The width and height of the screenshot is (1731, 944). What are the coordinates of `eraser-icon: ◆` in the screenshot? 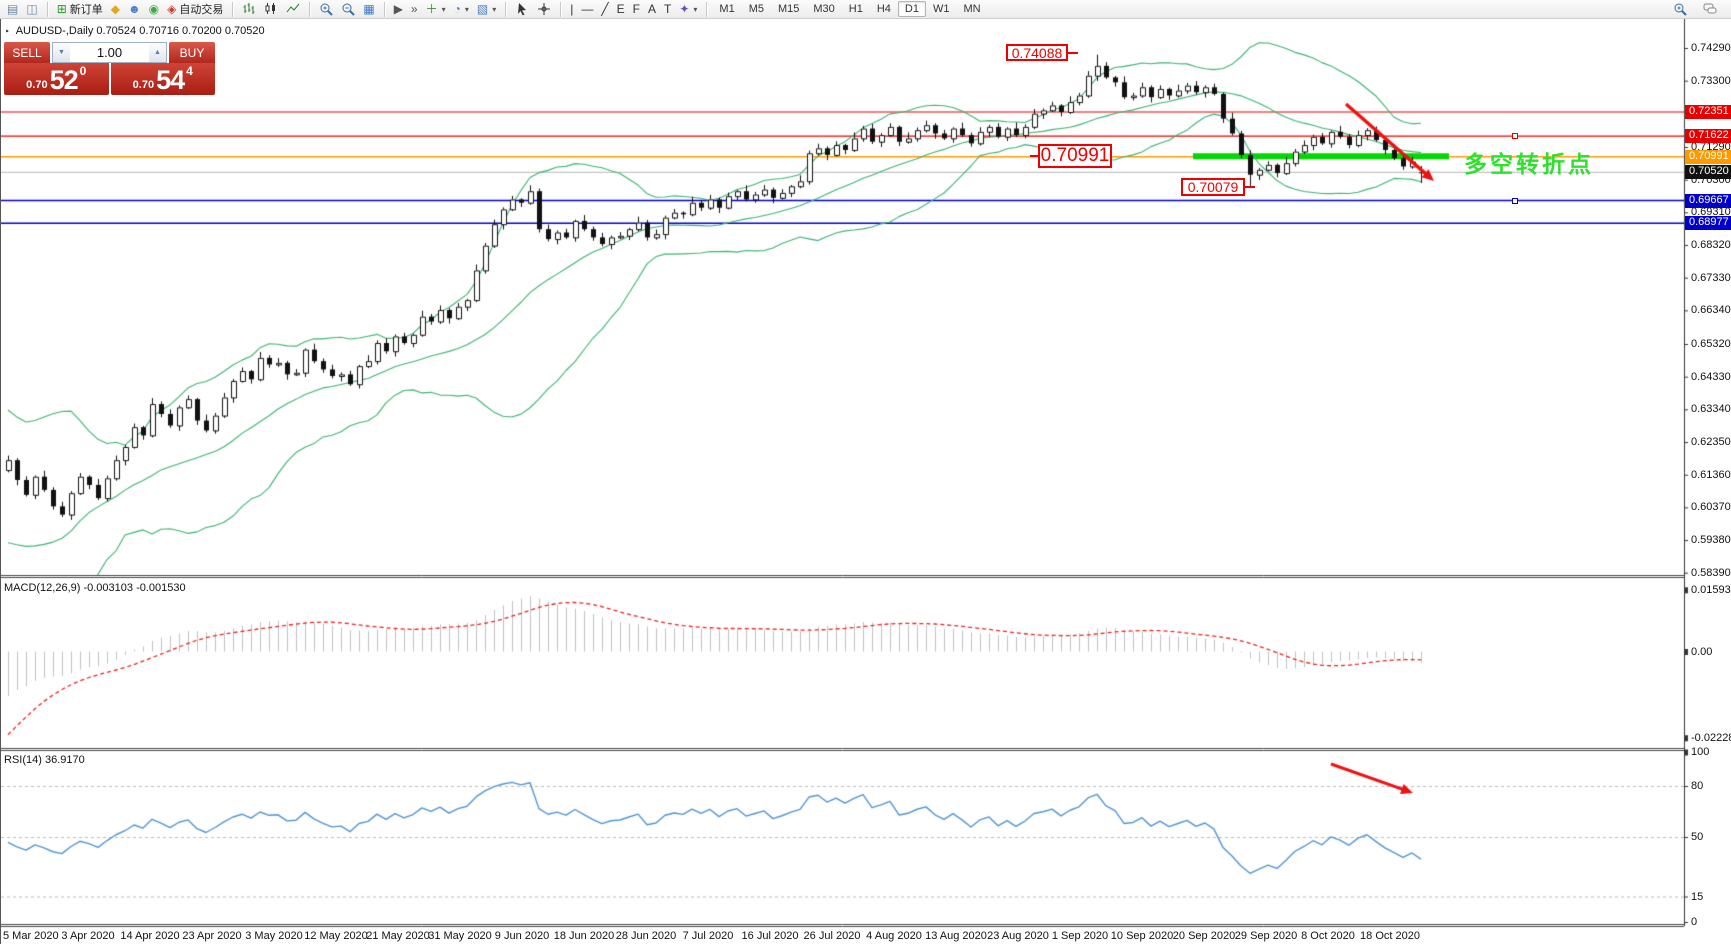 It's located at (115, 9).